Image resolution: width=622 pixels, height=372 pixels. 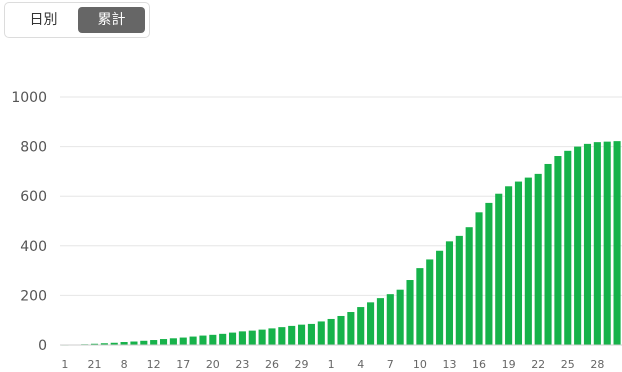 What do you see at coordinates (597, 364) in the screenshot?
I see `x-tick-label: 28` at bounding box center [597, 364].